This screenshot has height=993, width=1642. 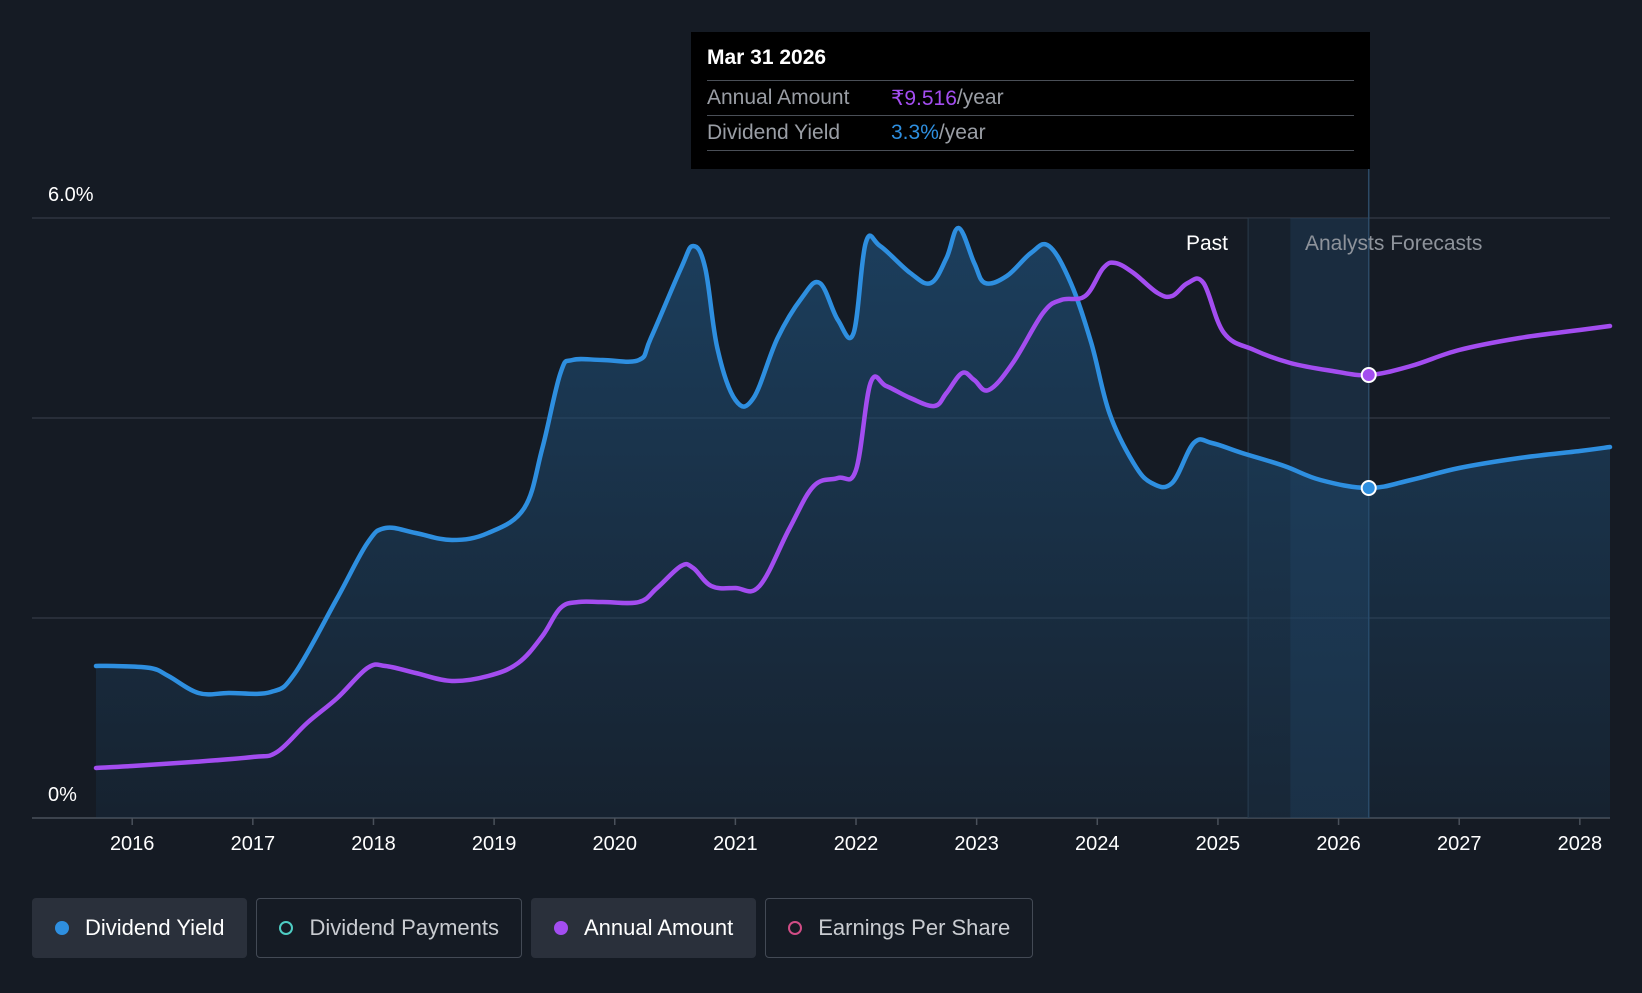 I want to click on x-tick-label: 2019, so click(x=494, y=844).